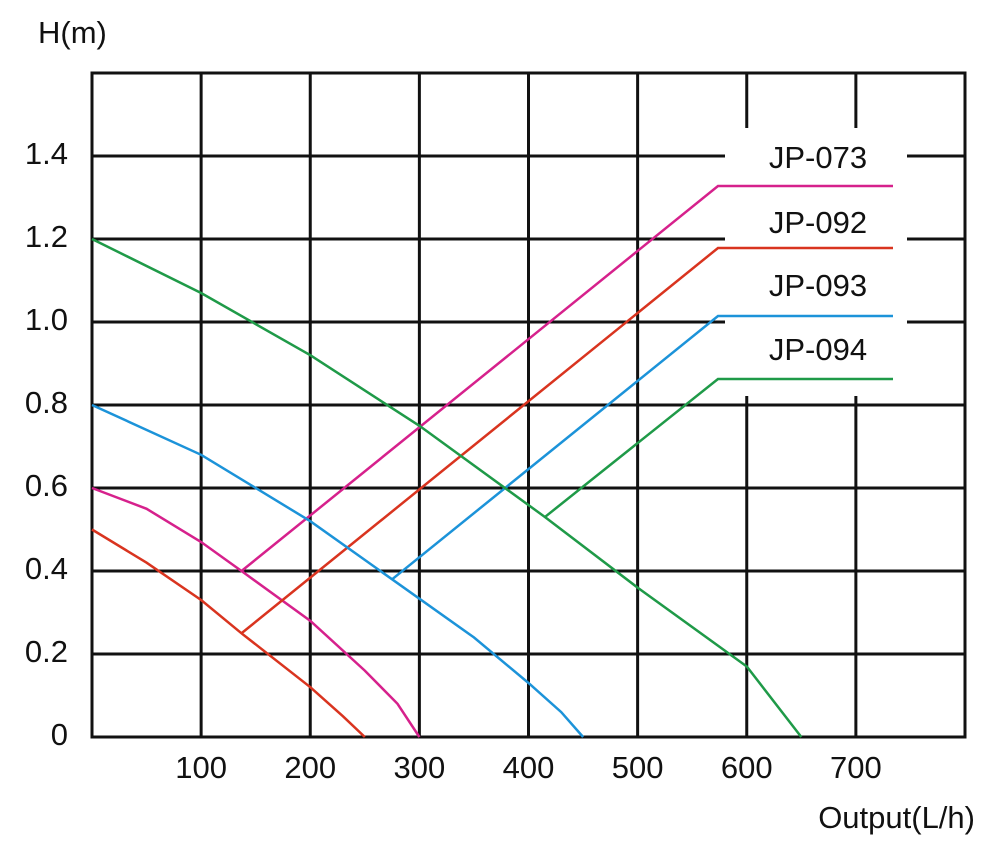 The image size is (1000, 850). What do you see at coordinates (201, 767) in the screenshot?
I see `x-tick-label: 100` at bounding box center [201, 767].